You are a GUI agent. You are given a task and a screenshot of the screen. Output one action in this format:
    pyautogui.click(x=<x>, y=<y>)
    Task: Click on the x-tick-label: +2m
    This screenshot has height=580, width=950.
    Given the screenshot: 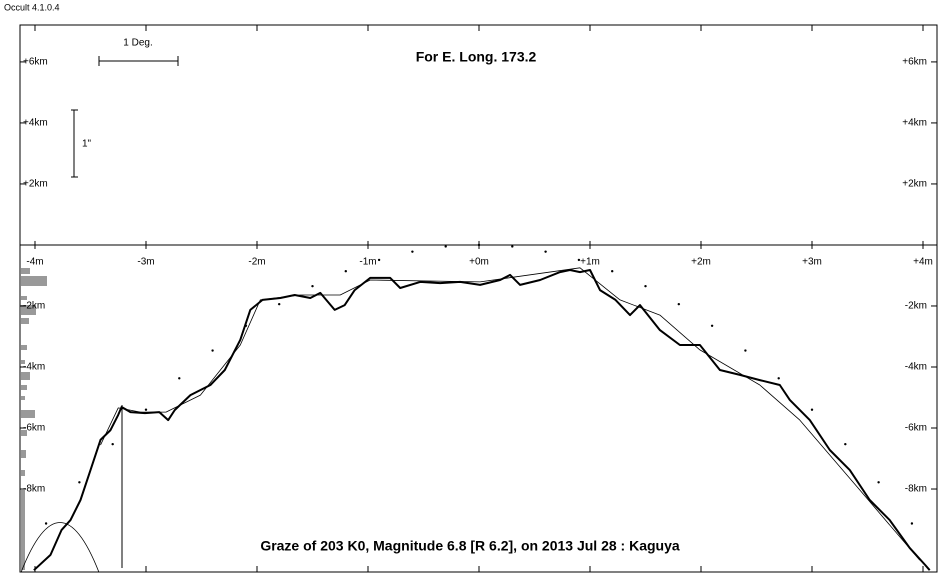 What is the action you would take?
    pyautogui.click(x=701, y=262)
    